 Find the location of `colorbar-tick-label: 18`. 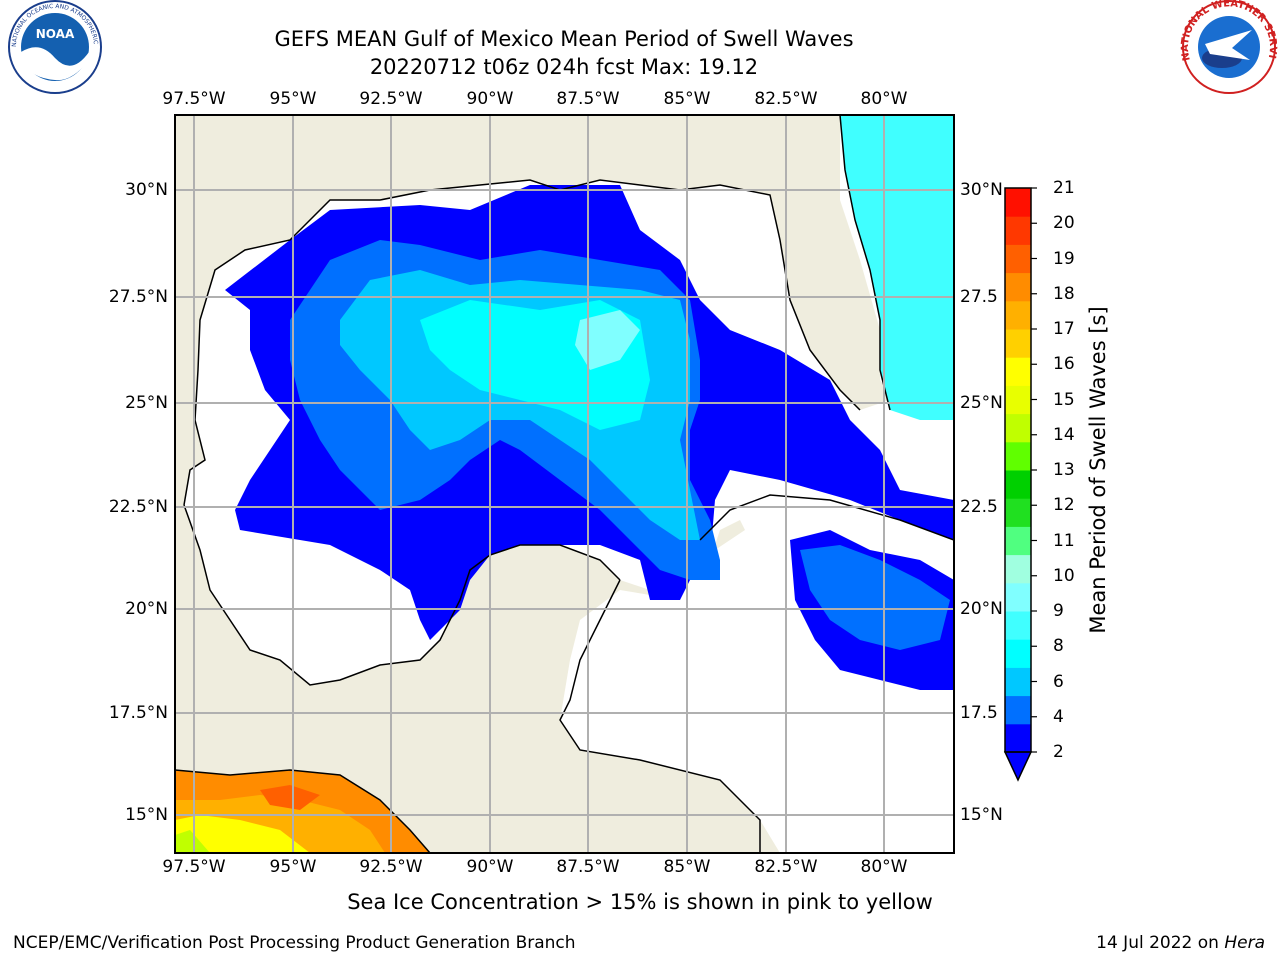

colorbar-tick-label: 18 is located at coordinates (1064, 293).